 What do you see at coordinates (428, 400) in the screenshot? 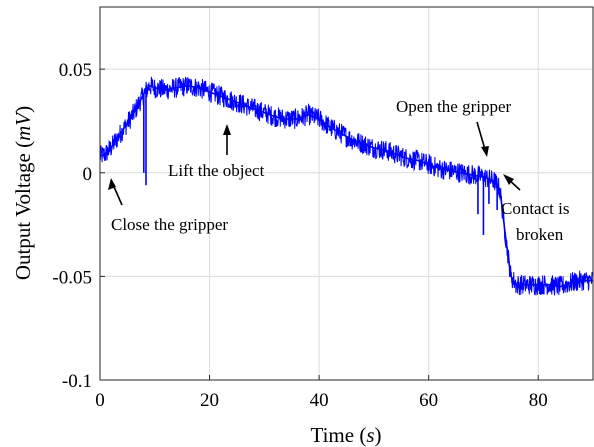
I see `x-tick-label: 60` at bounding box center [428, 400].